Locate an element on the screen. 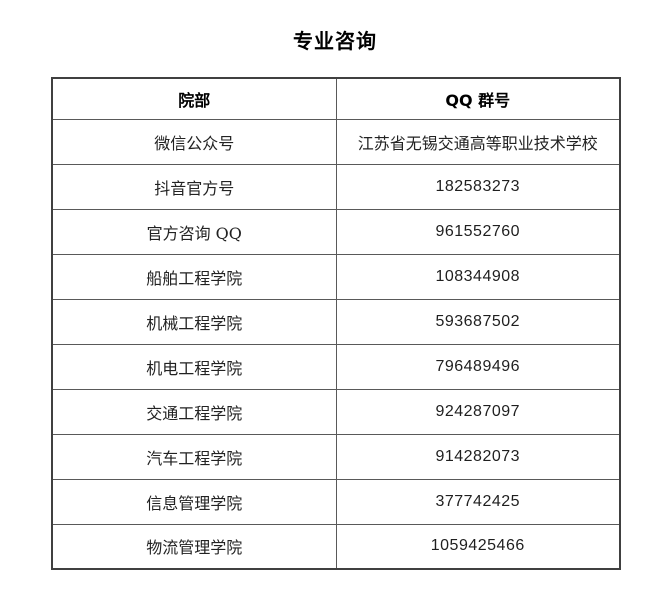 Image resolution: width=670 pixels, height=611 pixels. department-cell: 信息管理学院 is located at coordinates (194, 501).